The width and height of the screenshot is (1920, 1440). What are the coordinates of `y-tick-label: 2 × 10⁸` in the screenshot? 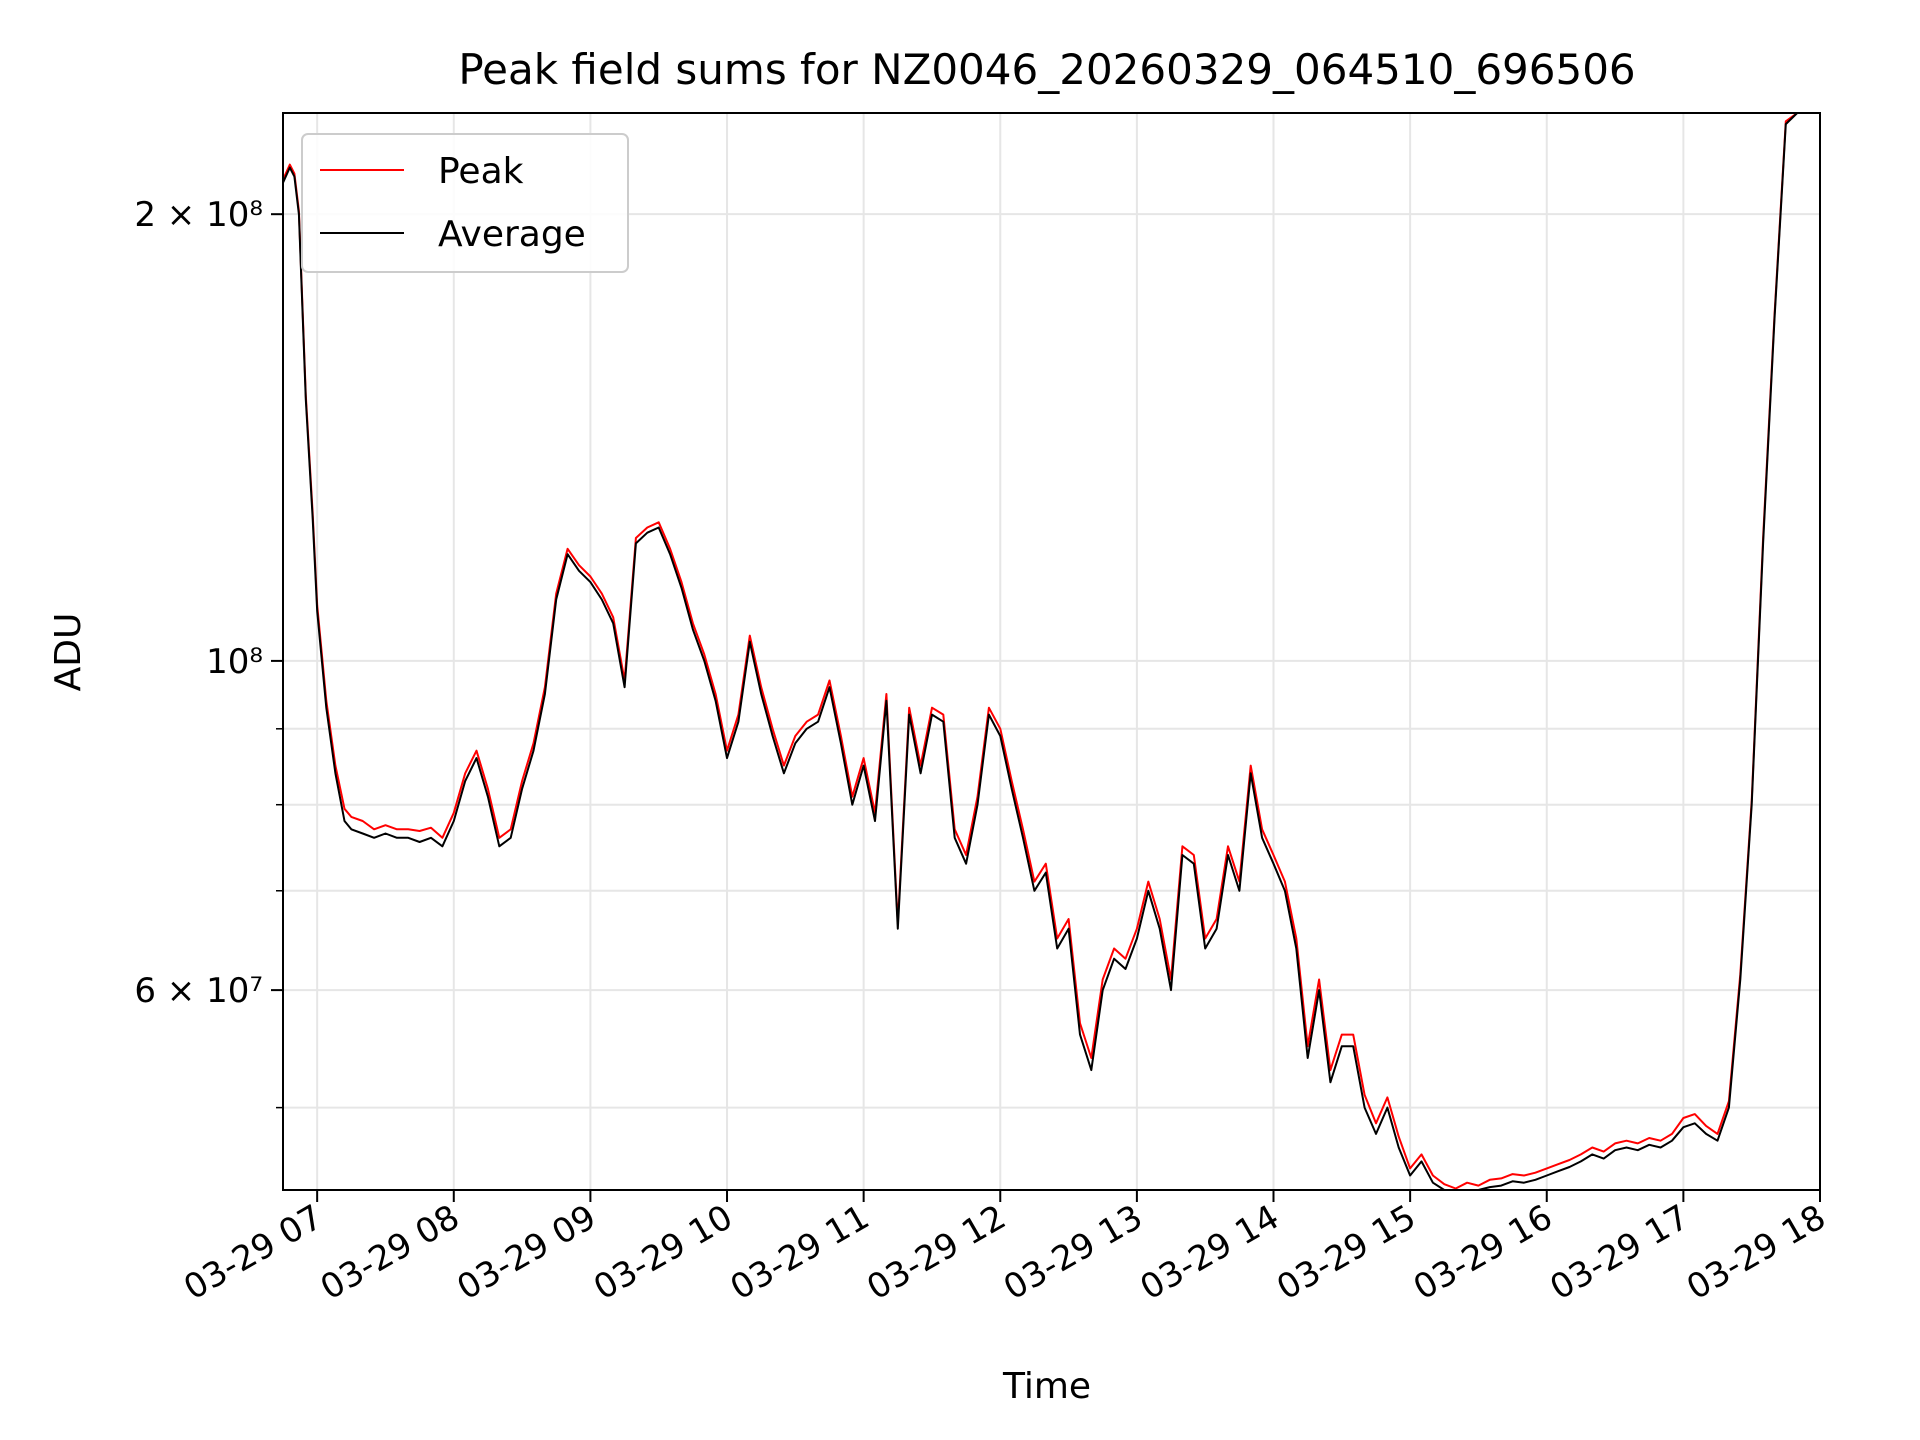 It's located at (198, 215).